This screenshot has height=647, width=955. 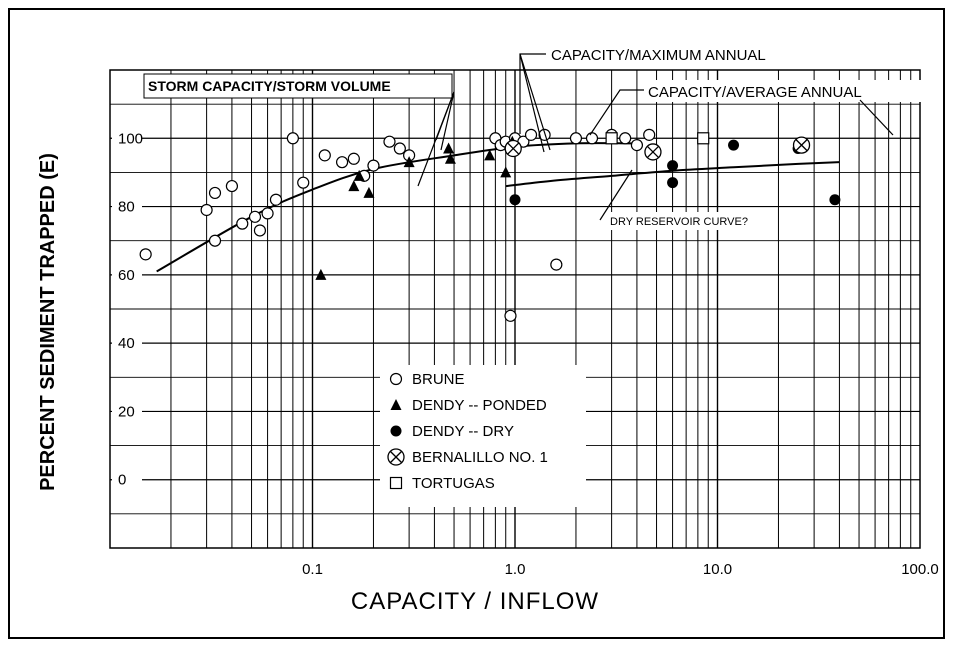 What do you see at coordinates (616, 112) in the screenshot?
I see `average-pointer-bracket` at bounding box center [616, 112].